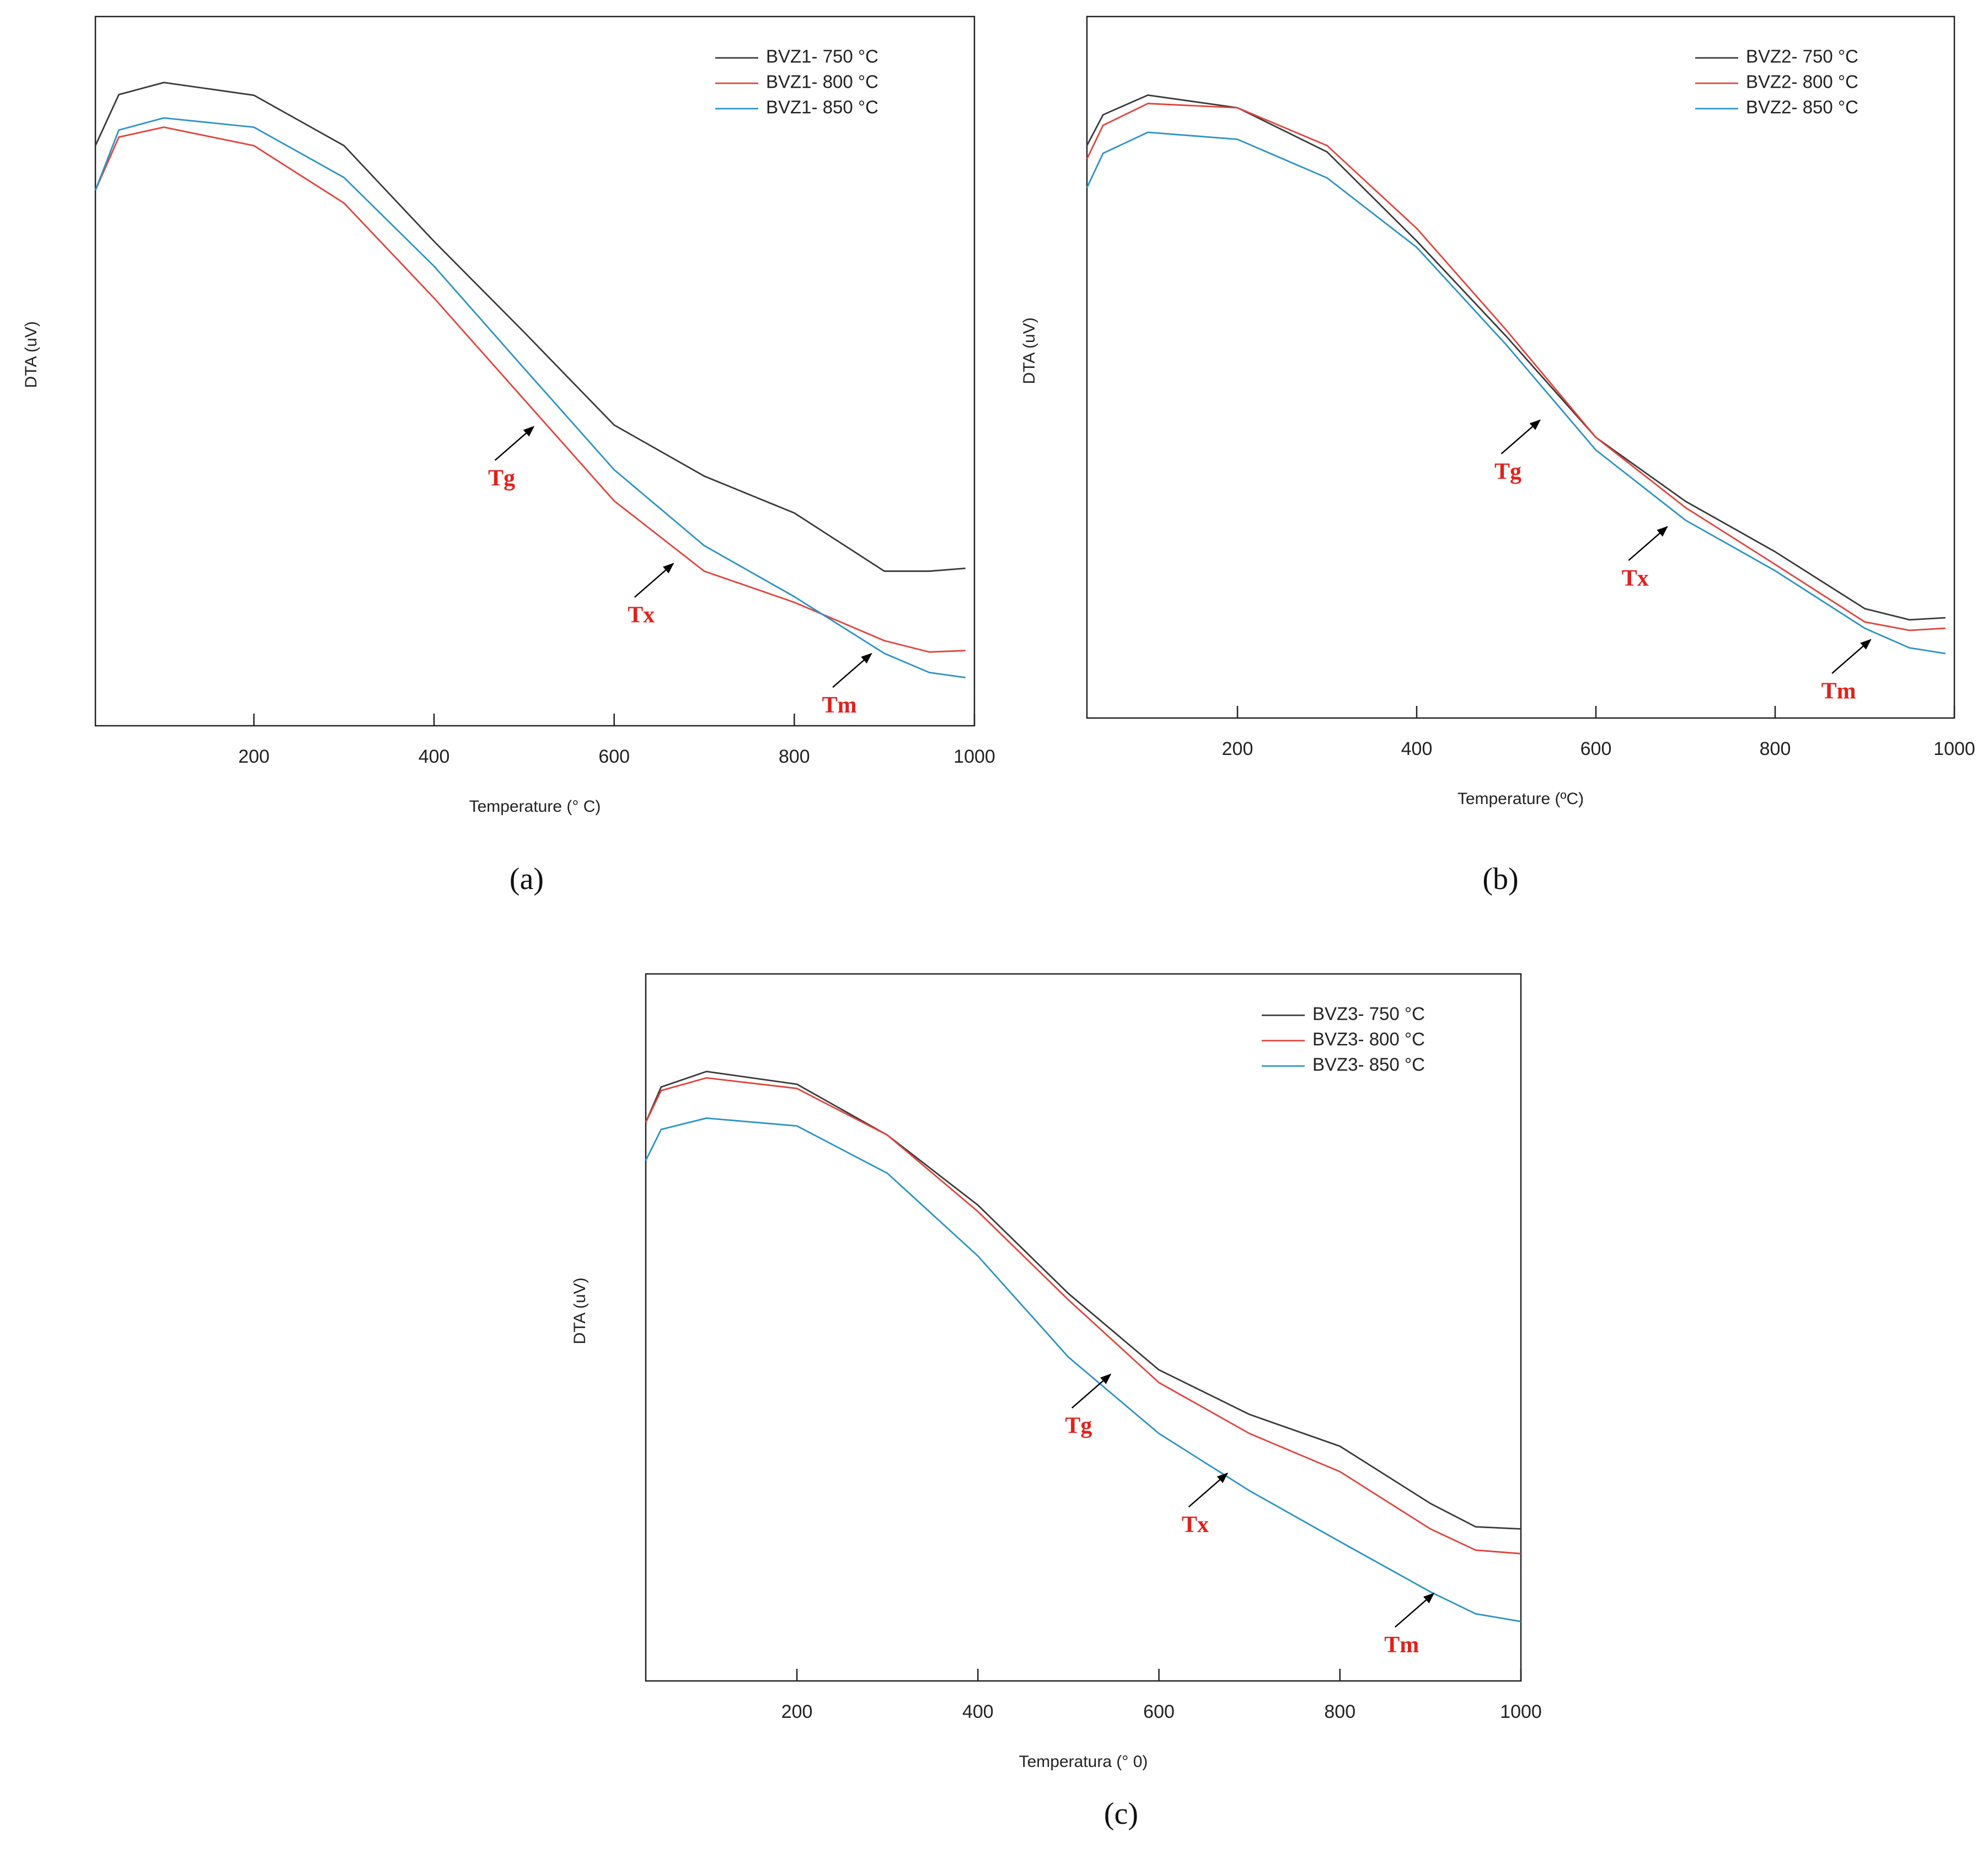 The height and width of the screenshot is (1853, 1988). What do you see at coordinates (1368, 1014) in the screenshot?
I see `legend-label: BVZ3- 750 °C` at bounding box center [1368, 1014].